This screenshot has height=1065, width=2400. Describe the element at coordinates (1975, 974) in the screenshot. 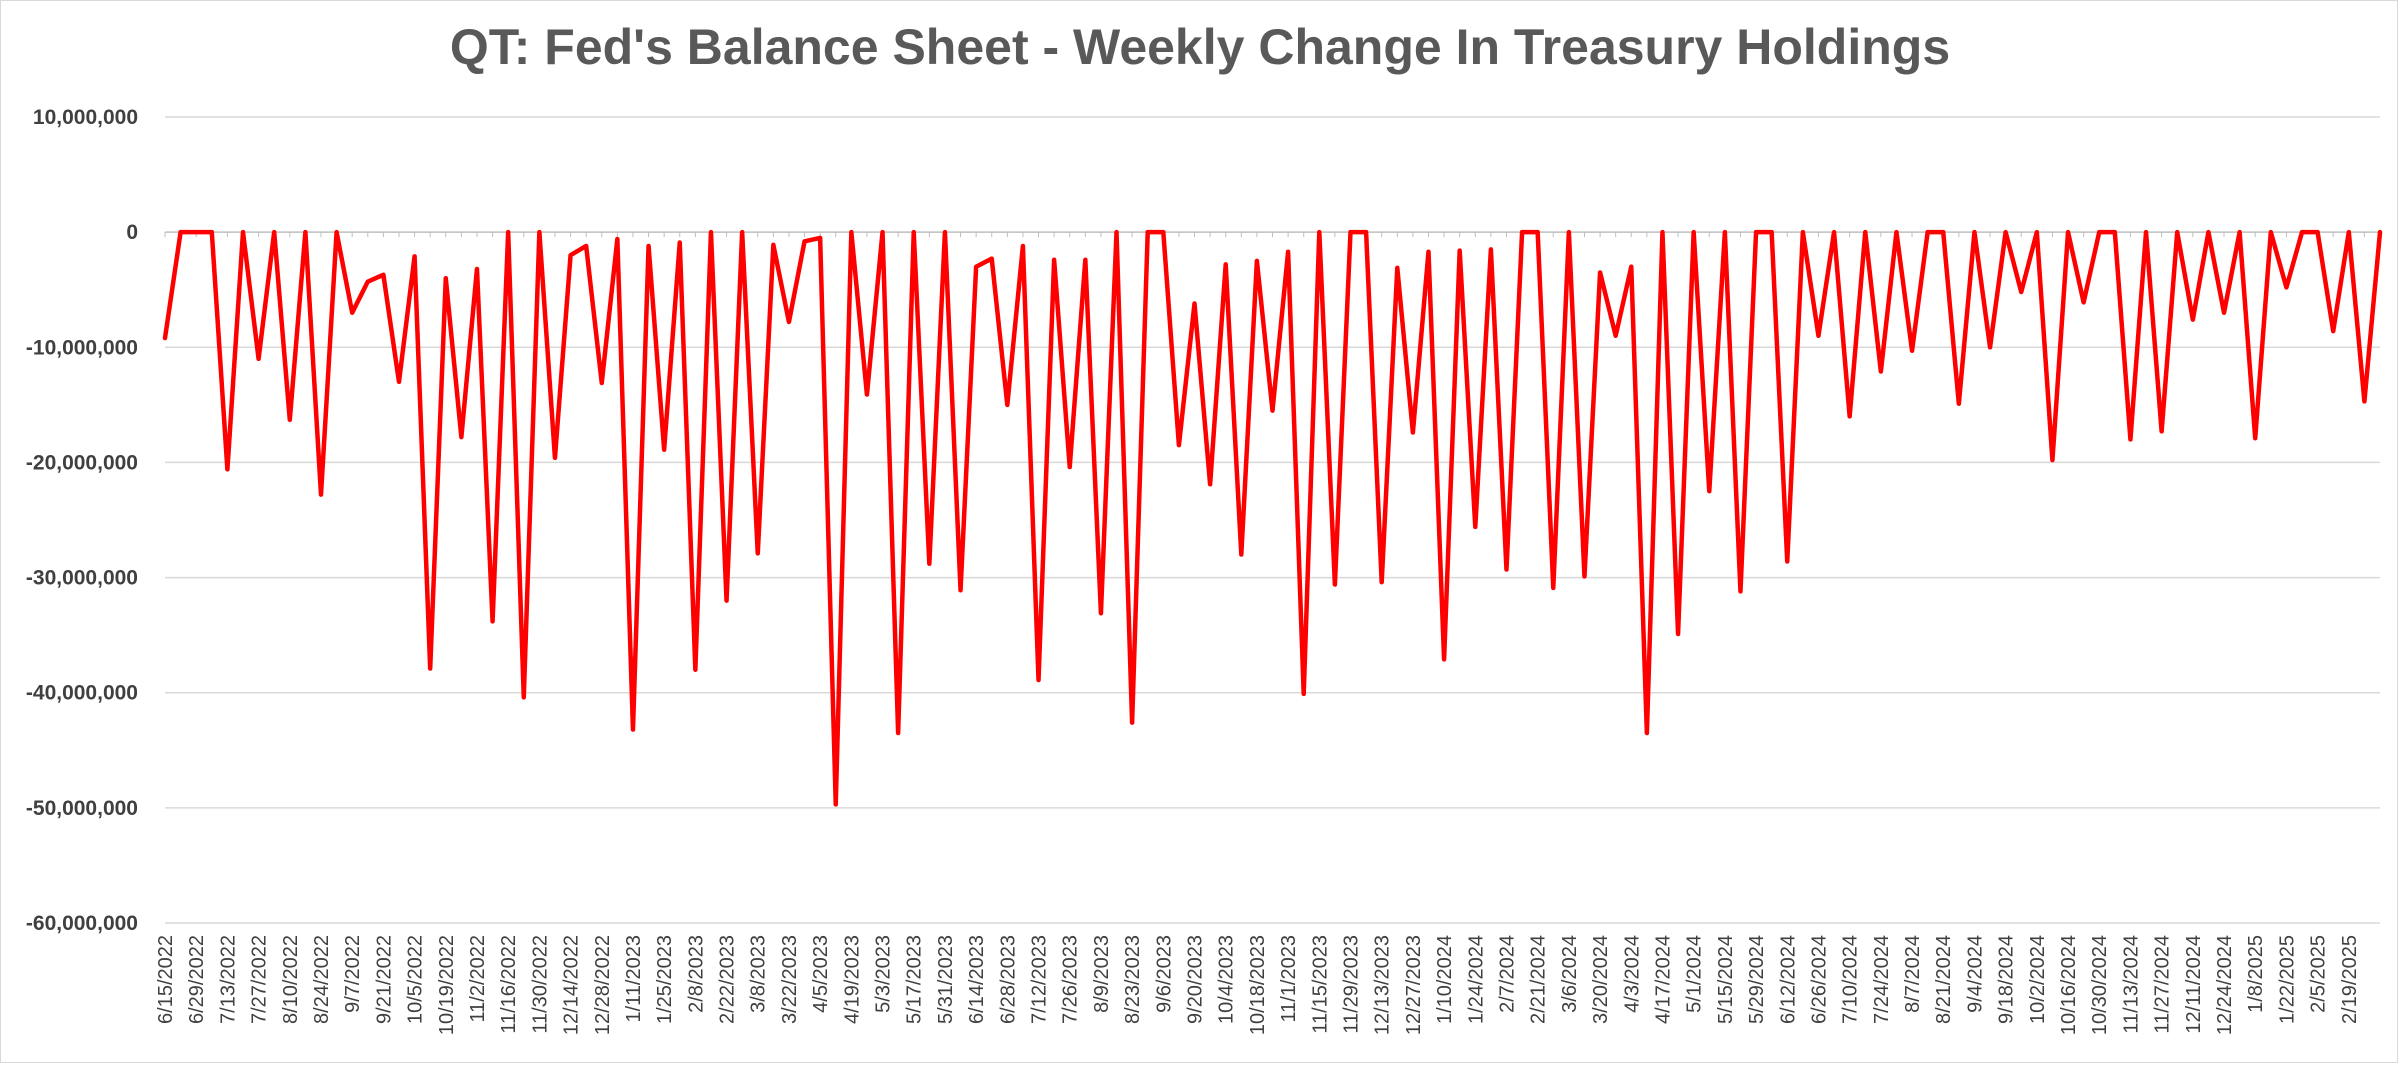

I see `x-tick-label: 9/4/2024` at that location.